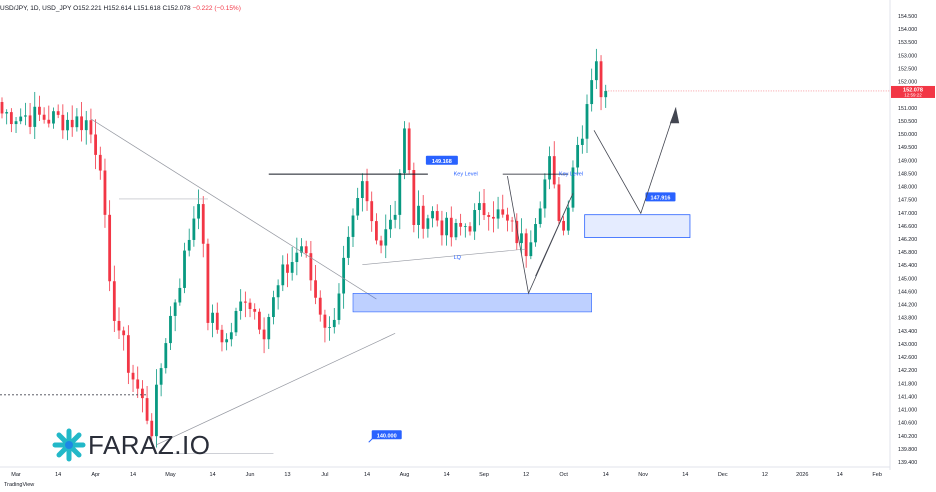 This screenshot has width=936, height=492. What do you see at coordinates (637, 226) in the screenshot?
I see `upper-demand-zone` at bounding box center [637, 226].